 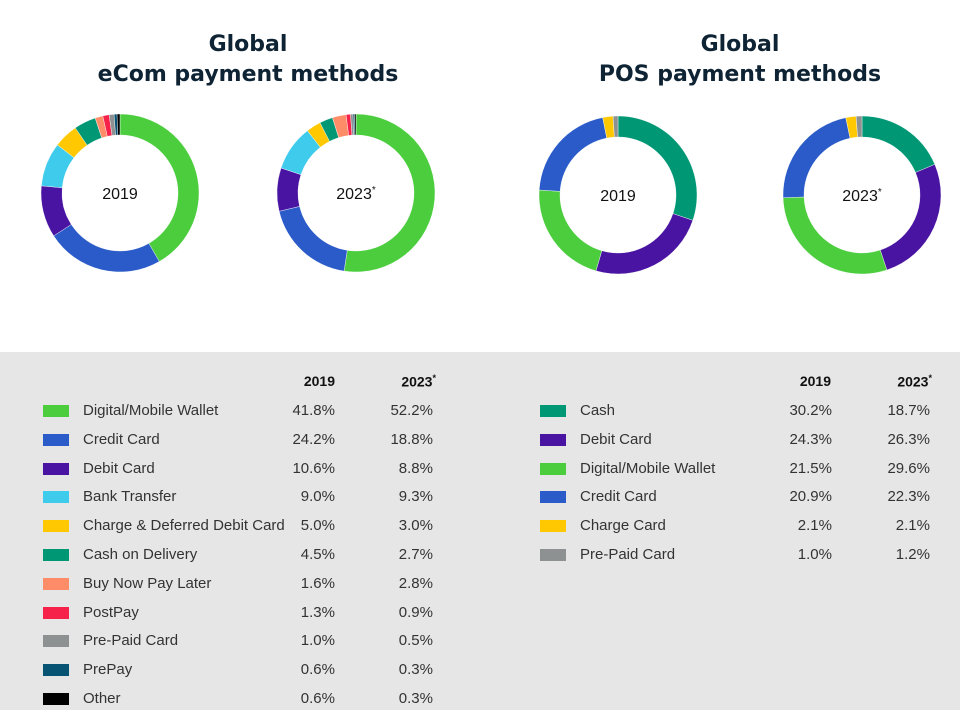 I want to click on pos-legend-row-pre-paid-card: Pre-Paid Card 1.0% 1.2%, so click(x=750, y=555).